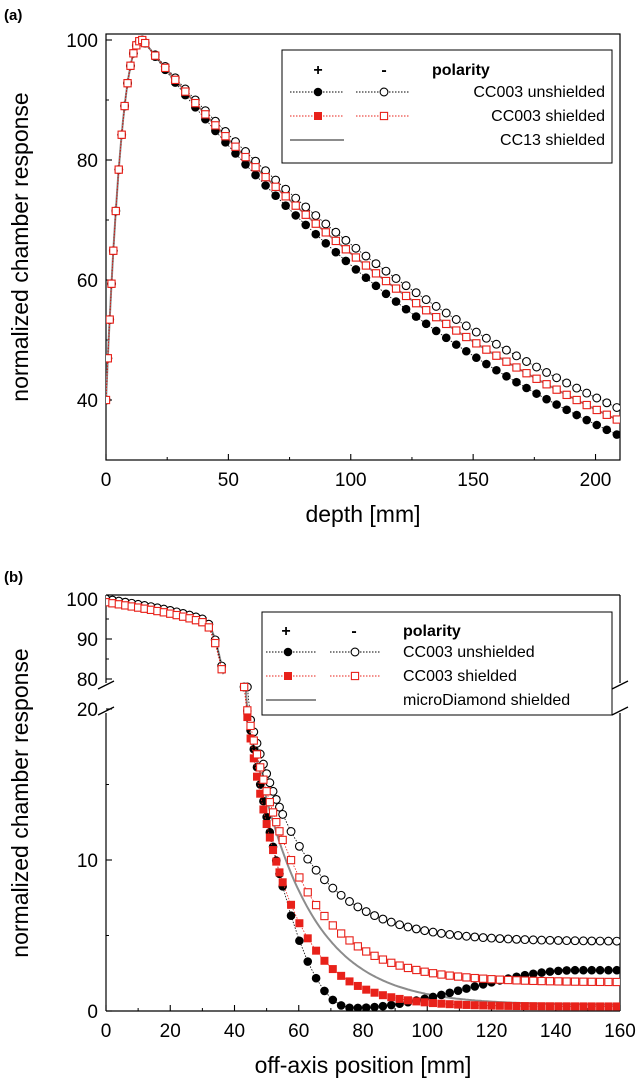  Describe the element at coordinates (87, 861) in the screenshot. I see `y-tick-label-b: 10` at that location.